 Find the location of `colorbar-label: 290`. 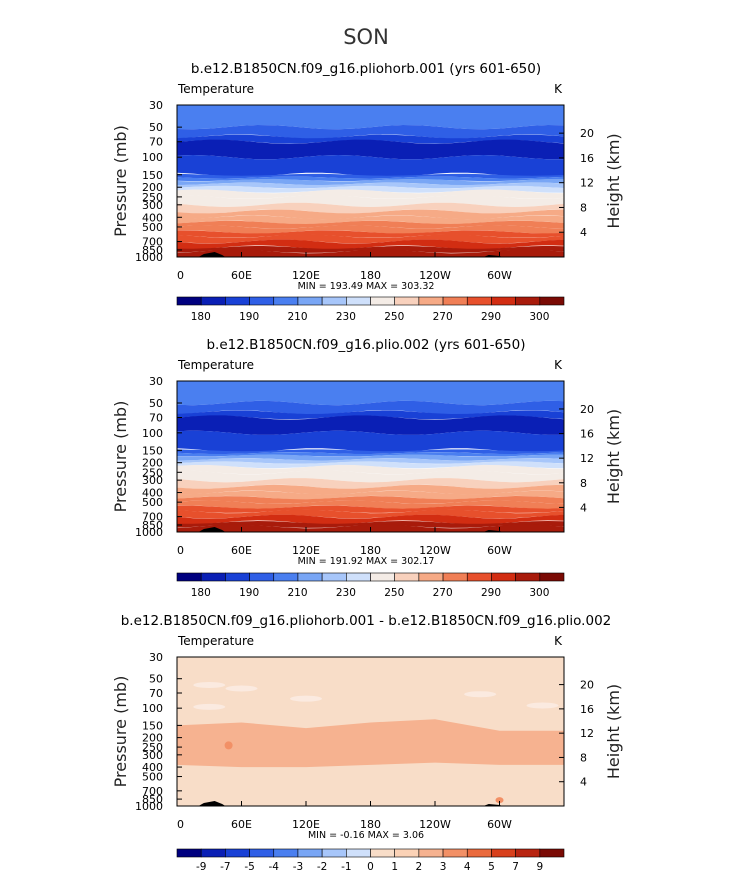

colorbar-label: 290 is located at coordinates (491, 317).